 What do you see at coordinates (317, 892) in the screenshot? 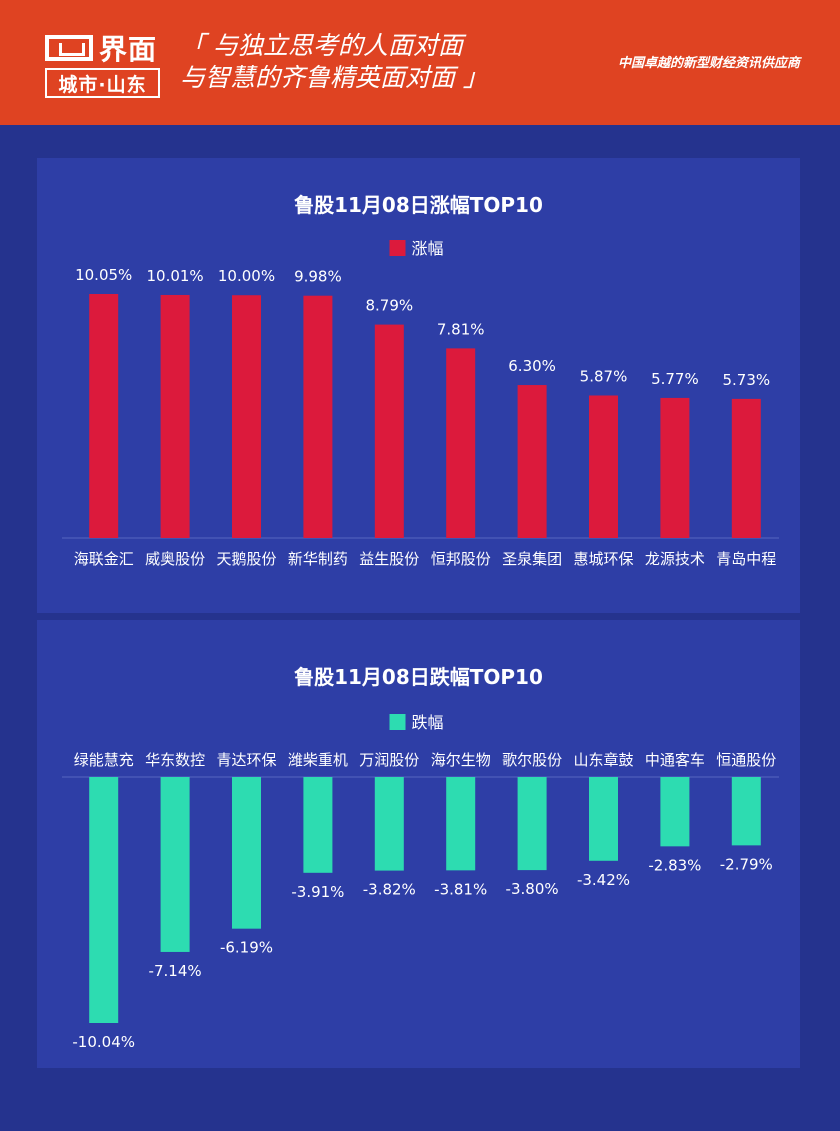
I see `data-label: -3.91%` at bounding box center [317, 892].